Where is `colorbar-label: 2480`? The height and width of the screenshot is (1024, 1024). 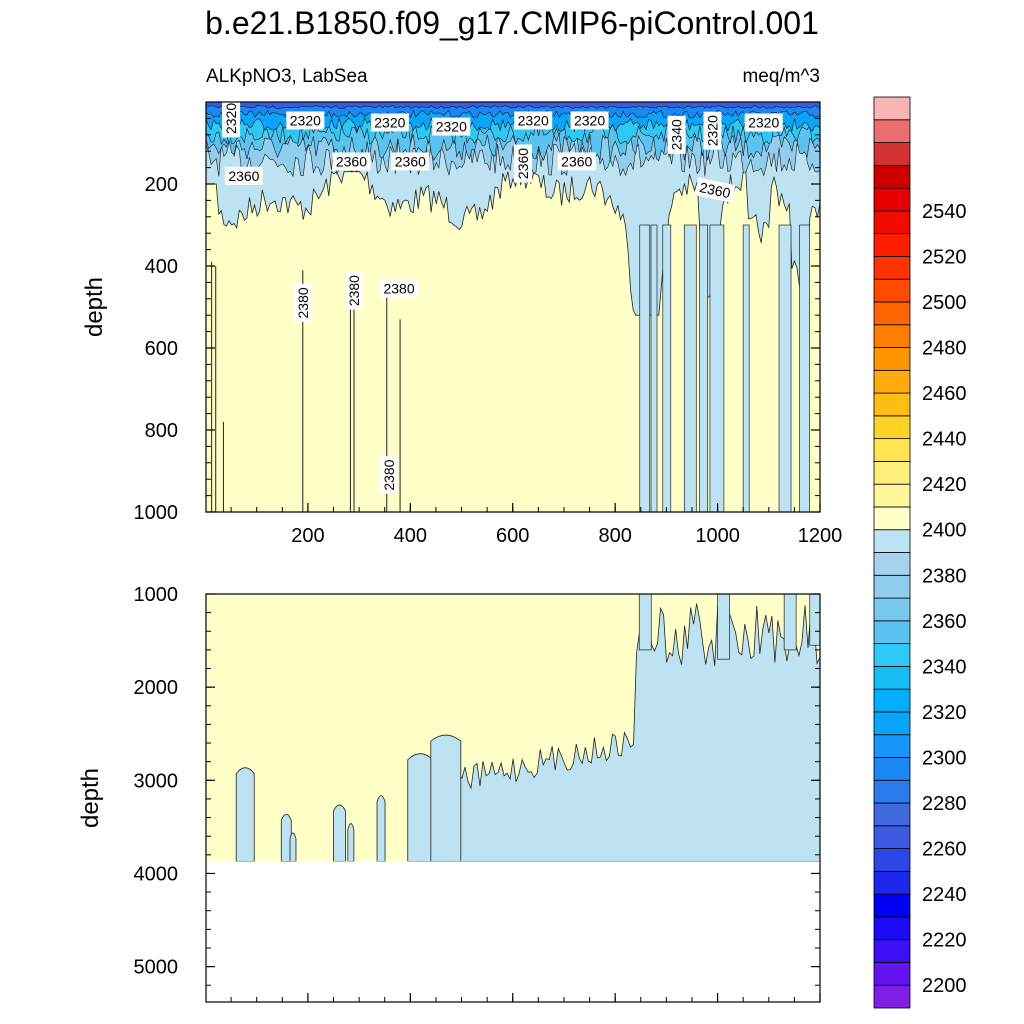 colorbar-label: 2480 is located at coordinates (944, 349).